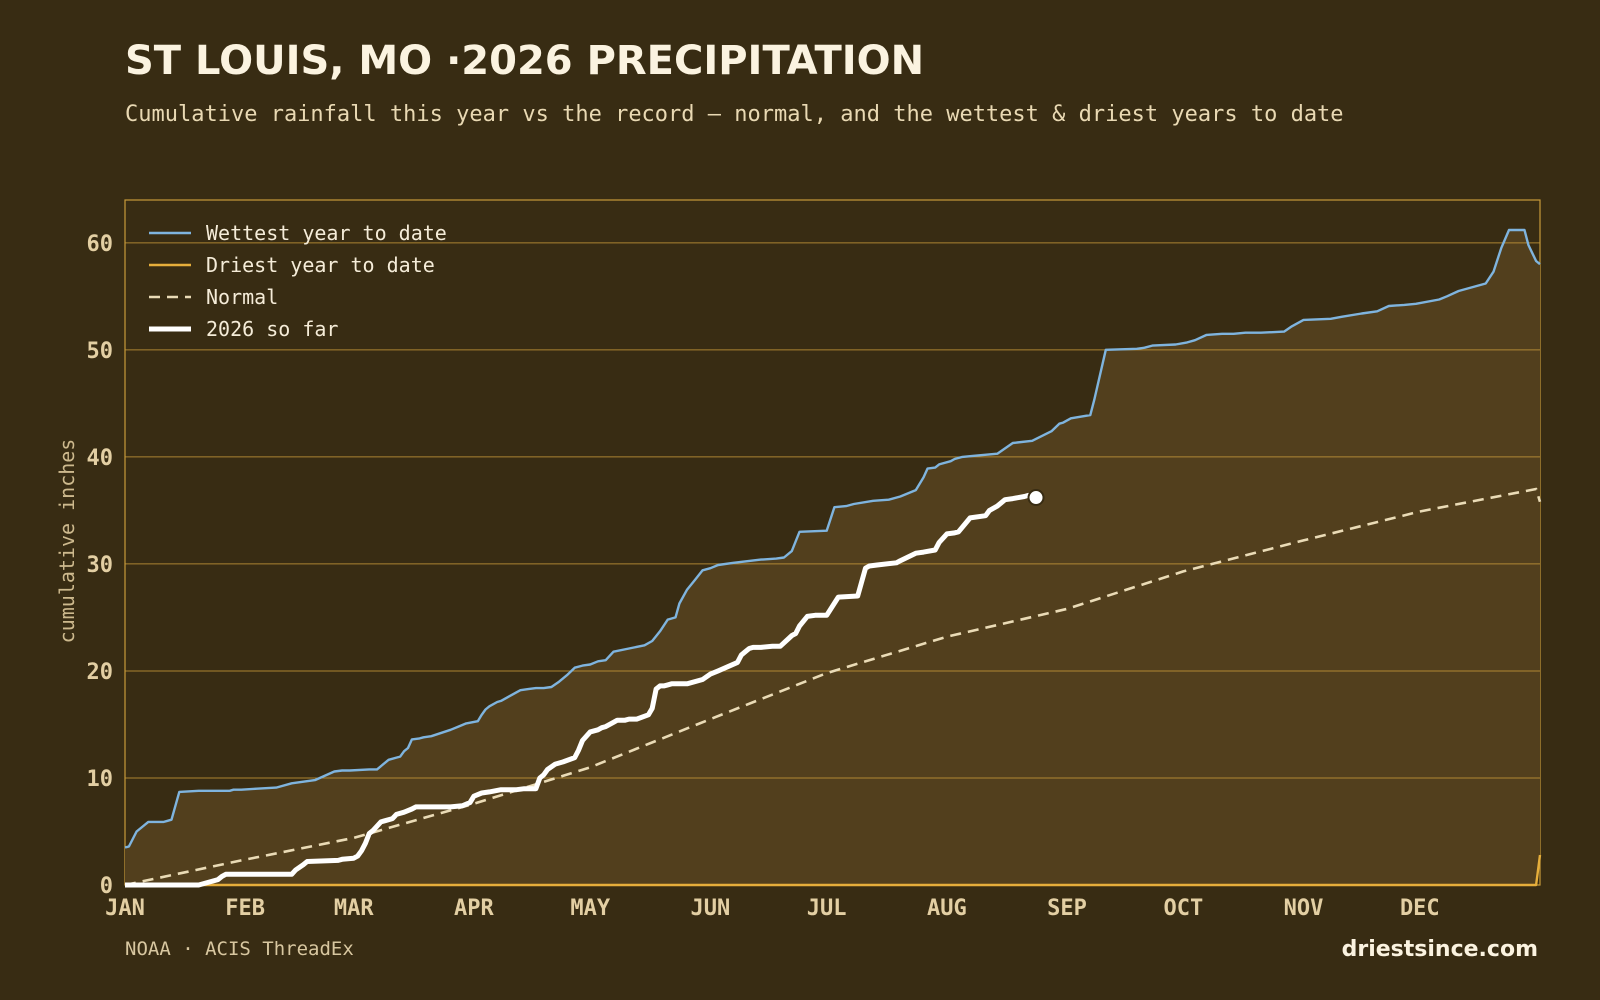 This screenshot has height=1000, width=1600. I want to click on x-tick-label: DEC, so click(1420, 908).